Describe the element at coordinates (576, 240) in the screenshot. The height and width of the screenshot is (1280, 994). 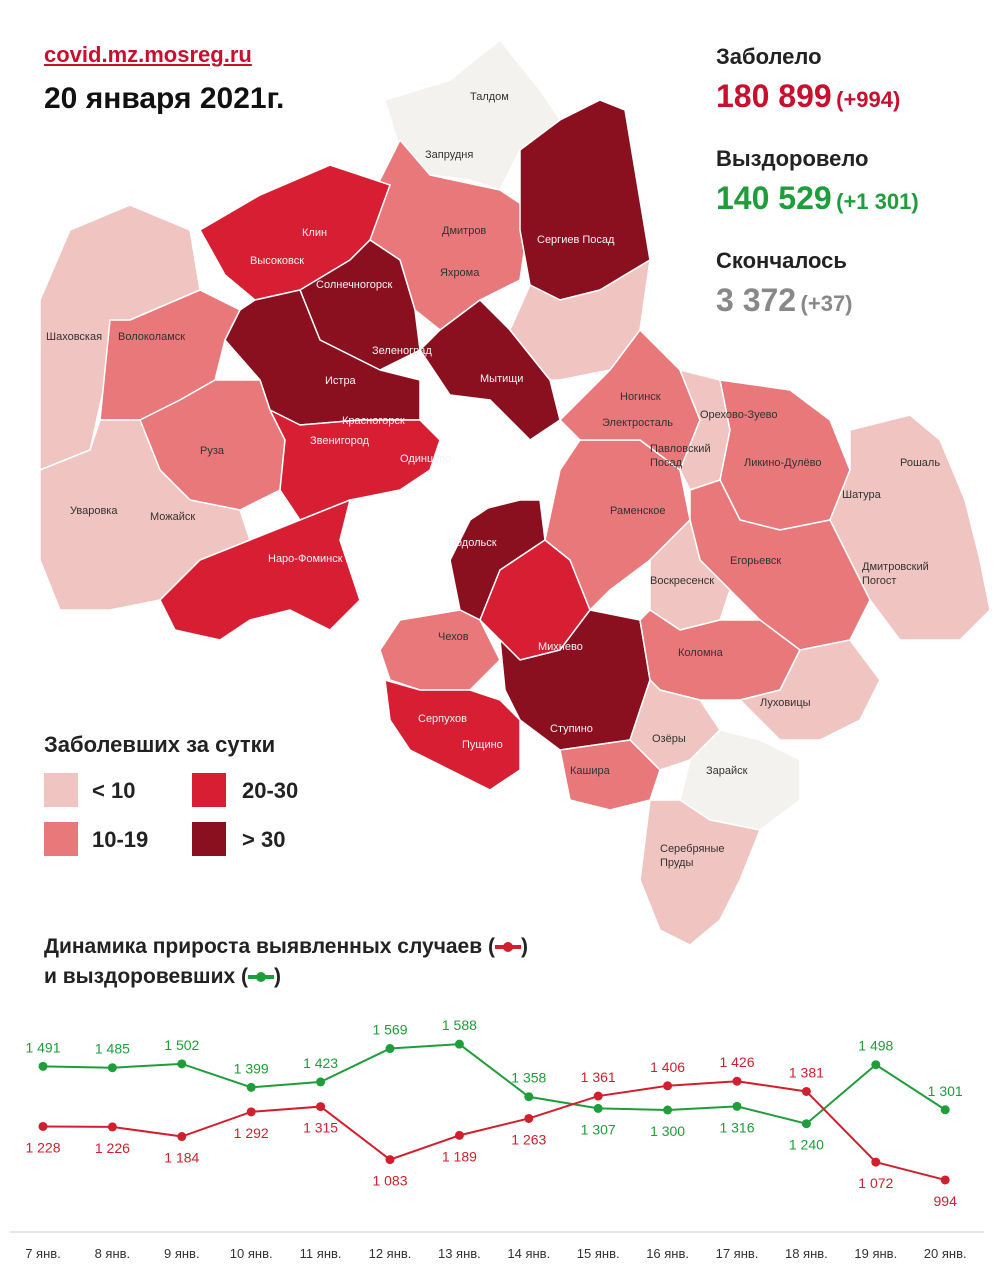
I see `place-label: Сергиев Посад` at that location.